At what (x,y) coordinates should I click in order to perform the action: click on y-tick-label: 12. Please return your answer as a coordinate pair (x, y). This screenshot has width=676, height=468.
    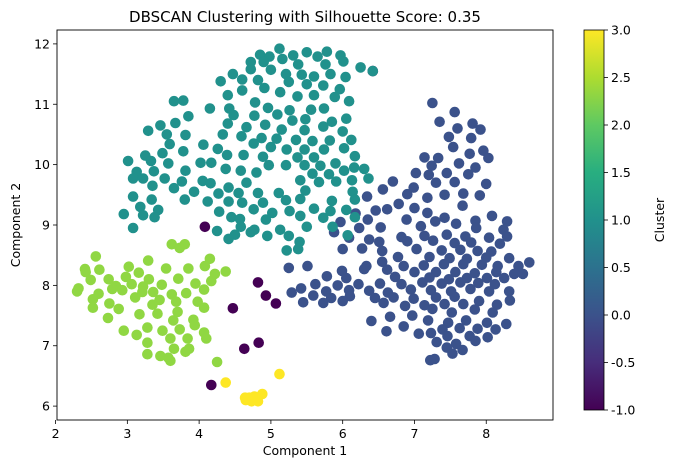
    Looking at the image, I should click on (42, 43).